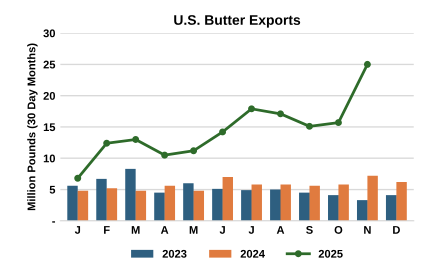 Image resolution: width=431 pixels, height=276 pixels. Describe the element at coordinates (237, 21) in the screenshot. I see `chart-title: U.S. Butter Exports` at that location.